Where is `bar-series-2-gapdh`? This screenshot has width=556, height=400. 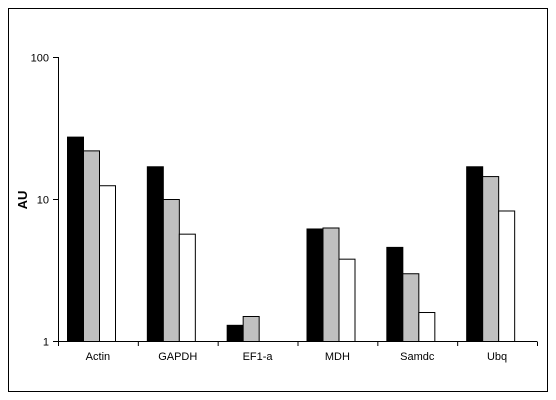 bar-series-2-gapdh is located at coordinates (171, 270).